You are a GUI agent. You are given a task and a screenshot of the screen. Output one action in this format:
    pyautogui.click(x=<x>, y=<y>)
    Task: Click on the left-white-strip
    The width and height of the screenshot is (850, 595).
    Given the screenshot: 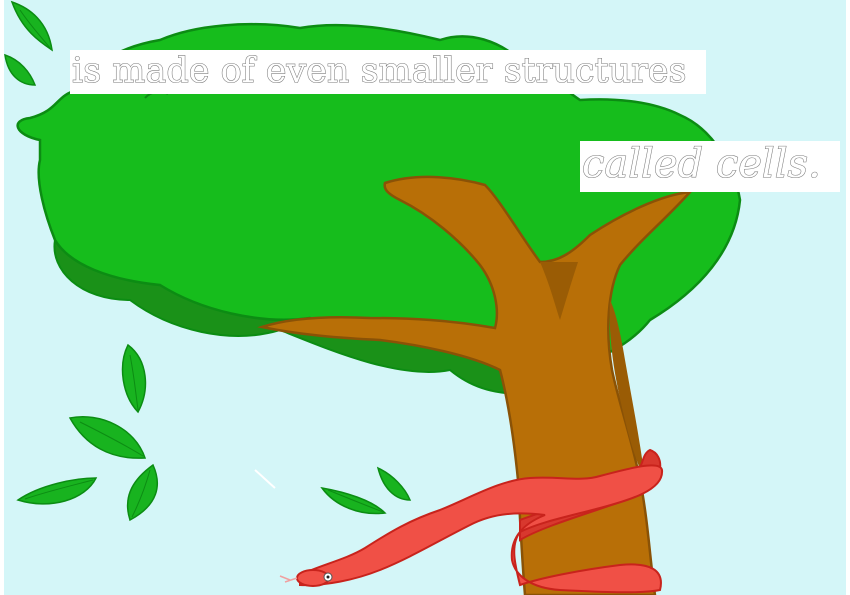 What is the action you would take?
    pyautogui.click(x=2, y=297)
    